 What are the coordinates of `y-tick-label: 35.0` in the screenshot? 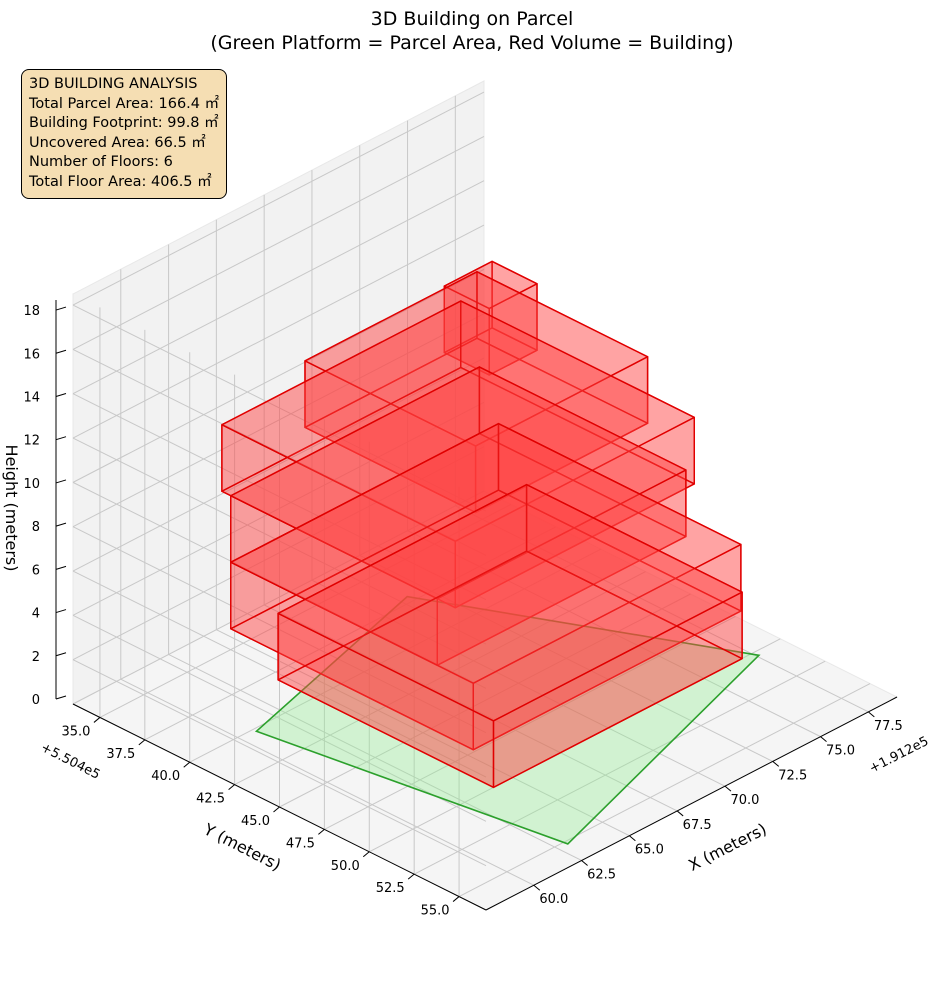 It's located at (75, 731).